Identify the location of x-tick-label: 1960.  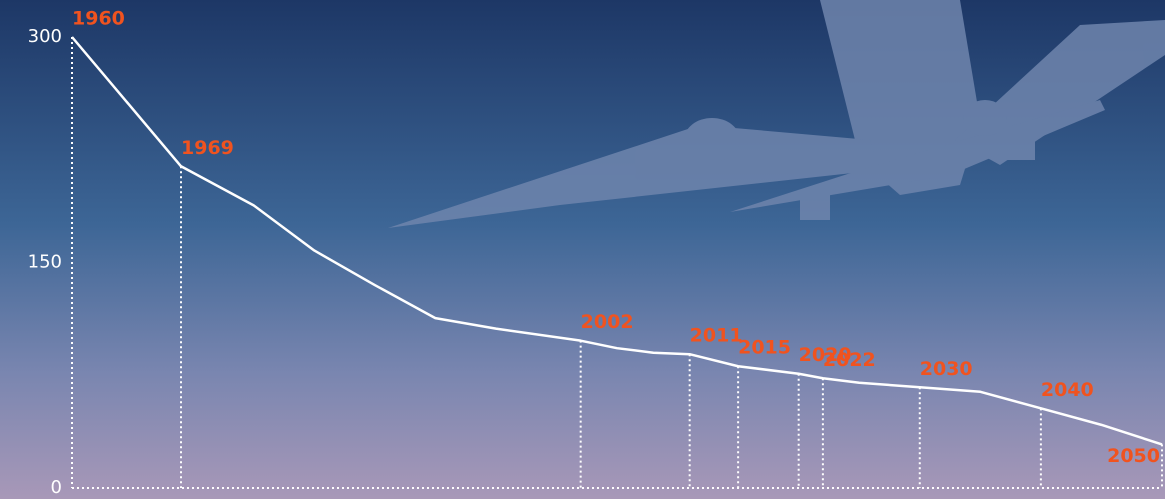
(98, 19).